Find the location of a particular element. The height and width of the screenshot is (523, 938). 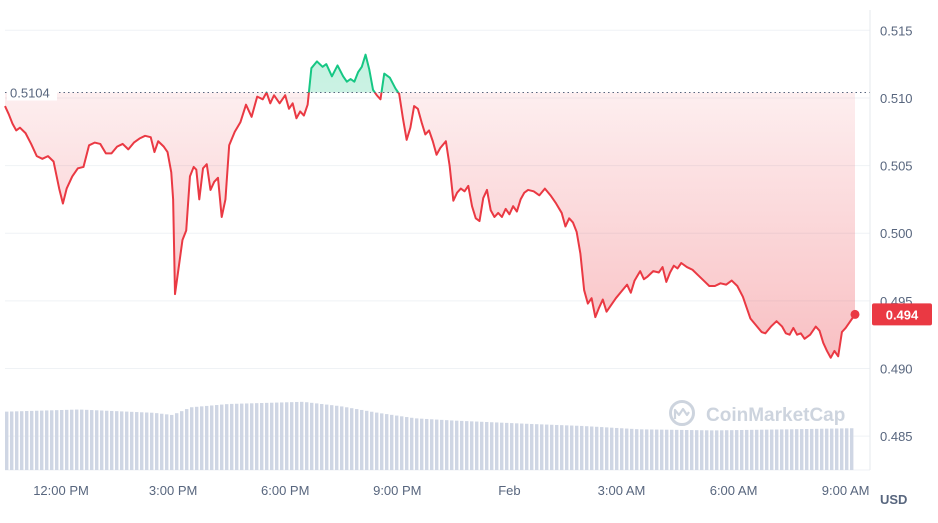

x-tick-label: 3:00 AM is located at coordinates (622, 490).